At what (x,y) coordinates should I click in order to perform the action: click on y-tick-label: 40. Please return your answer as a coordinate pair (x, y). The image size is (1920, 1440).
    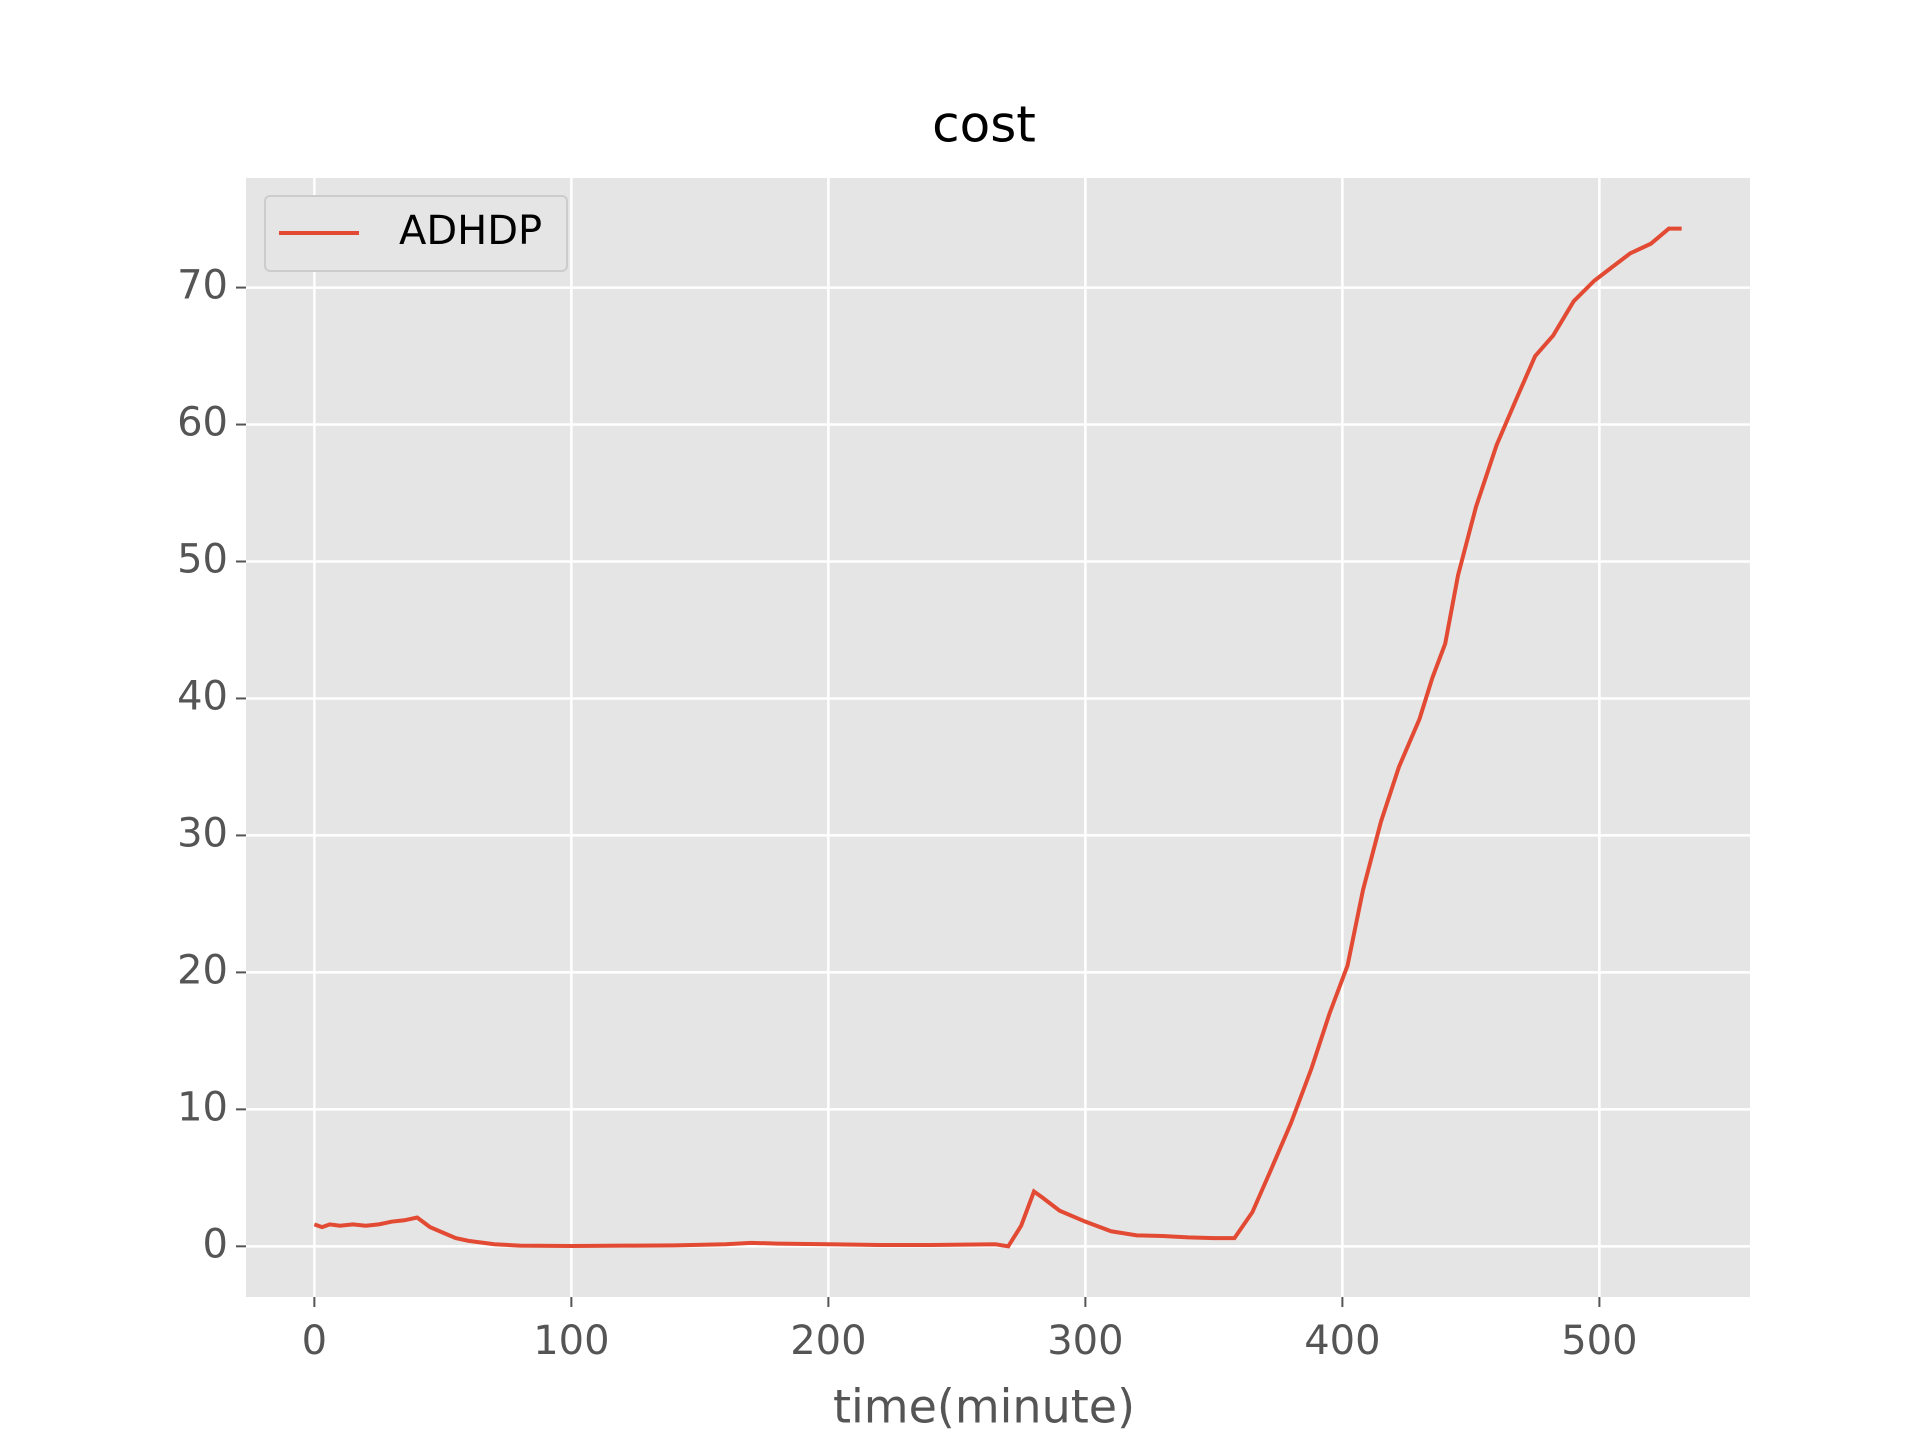
    Looking at the image, I should click on (202, 696).